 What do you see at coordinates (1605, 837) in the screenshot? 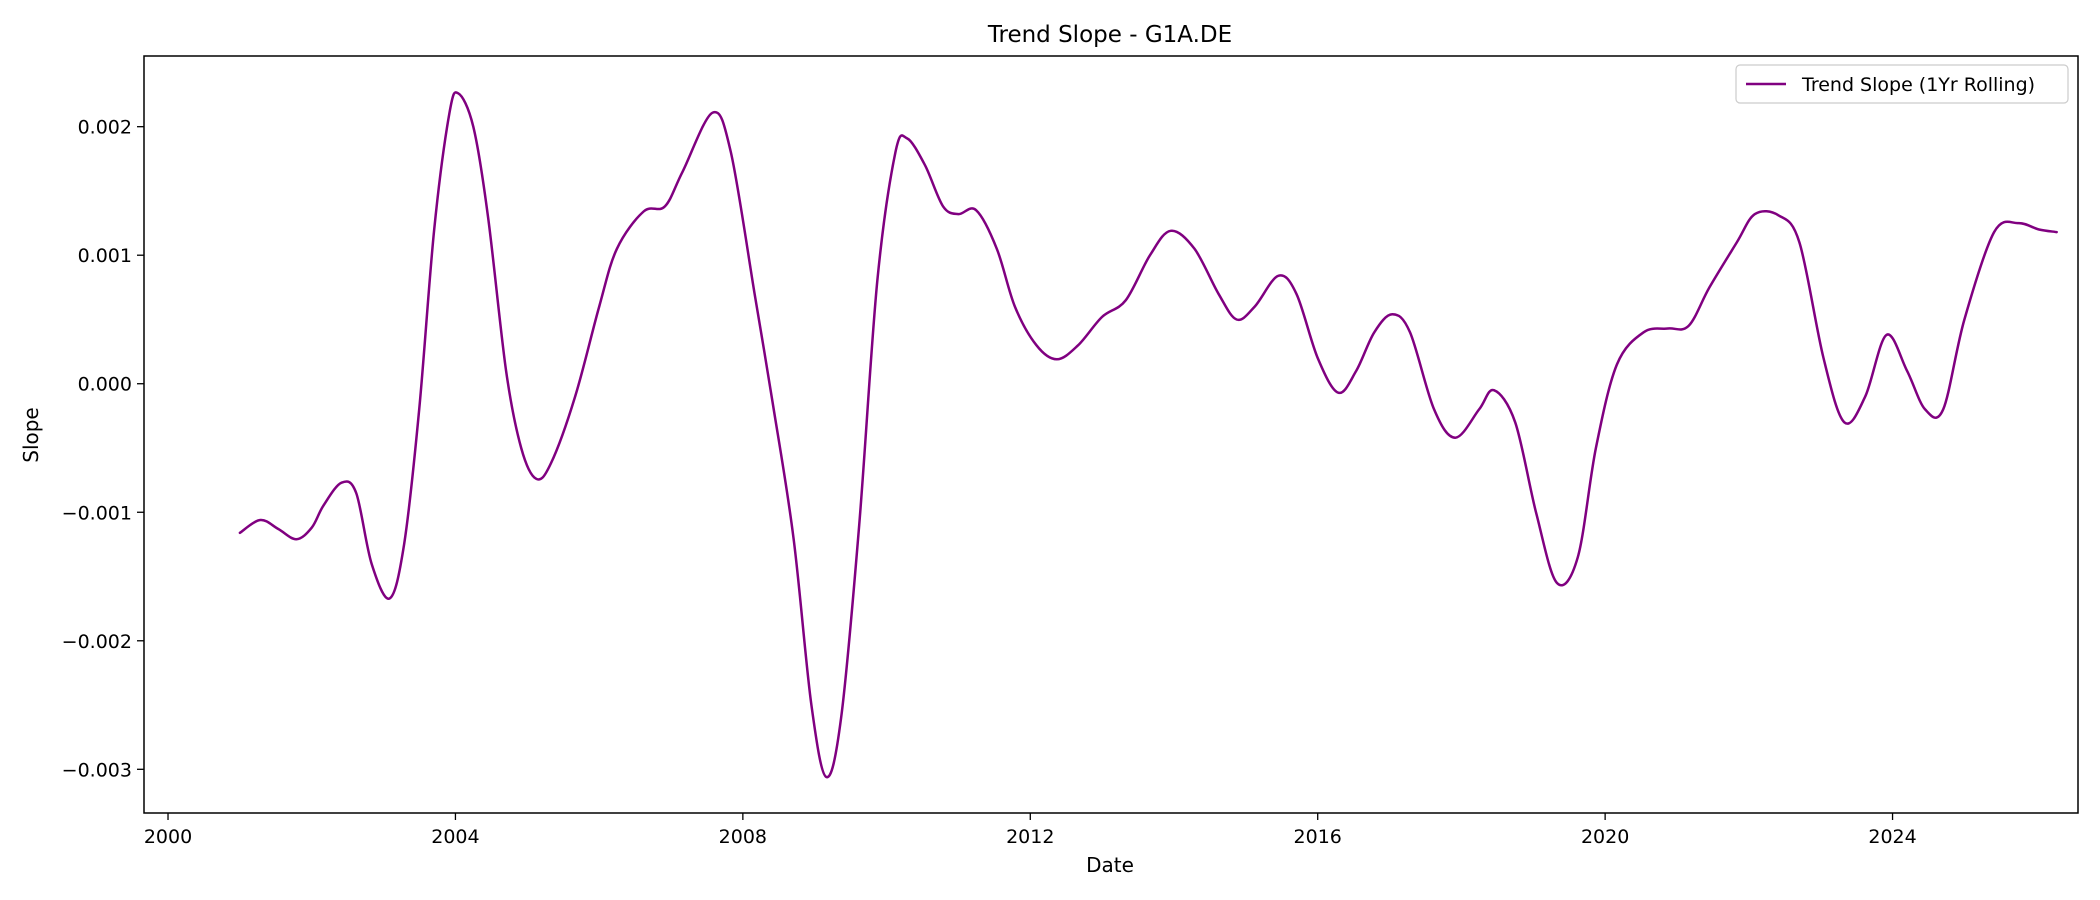
I see `x-tick-label: 2020` at bounding box center [1605, 837].